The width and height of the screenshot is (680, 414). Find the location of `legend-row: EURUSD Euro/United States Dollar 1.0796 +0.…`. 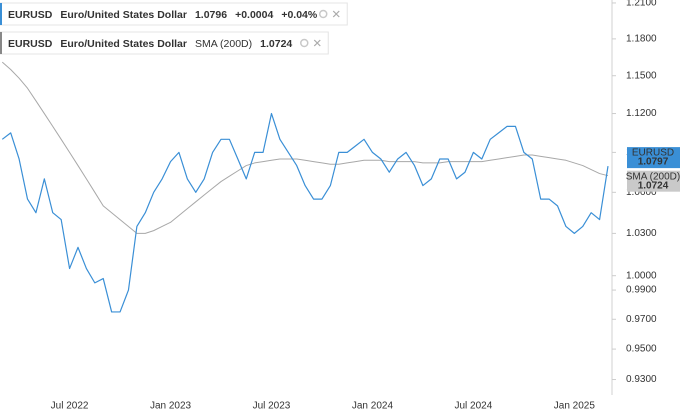

legend-row: EURUSD Euro/United States Dollar 1.0796 +0.… is located at coordinates (174, 14).